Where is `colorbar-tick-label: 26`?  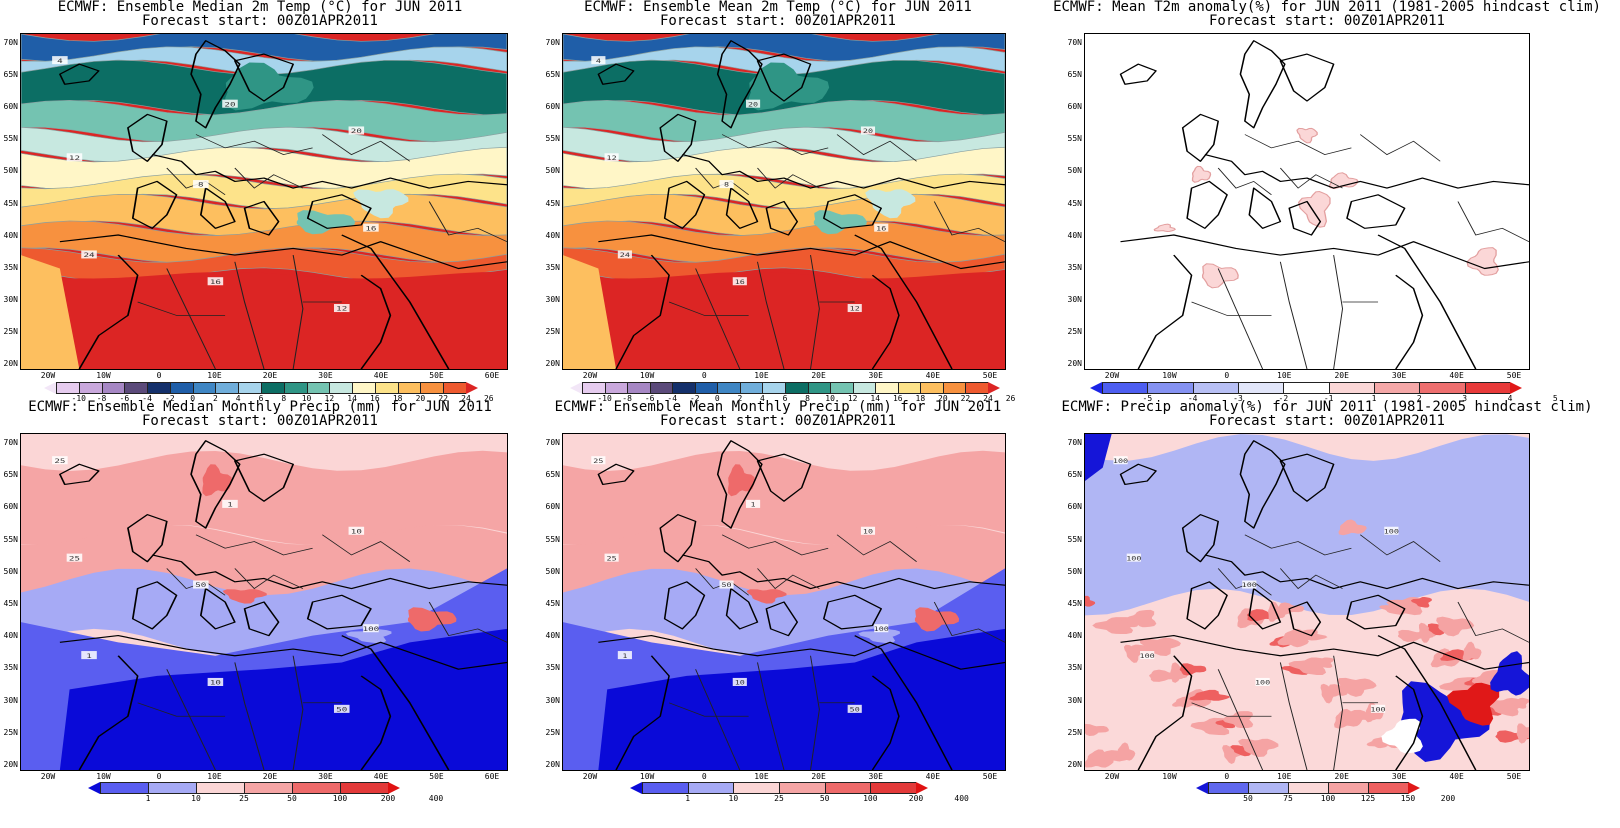
colorbar-tick-label: 26 is located at coordinates (1010, 398).